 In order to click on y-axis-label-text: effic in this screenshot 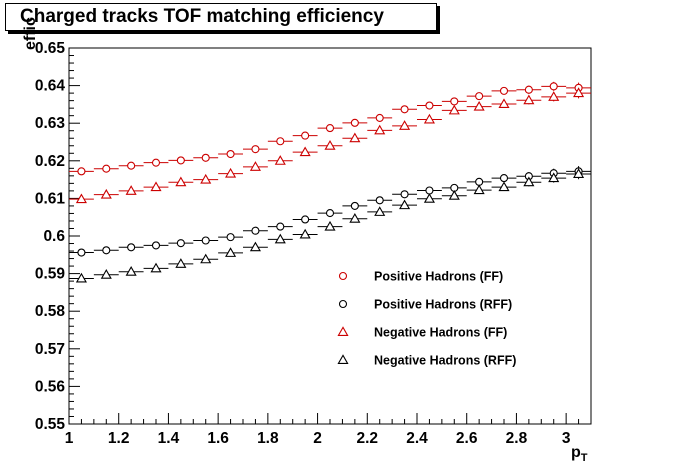, I will do `click(30, 33)`.